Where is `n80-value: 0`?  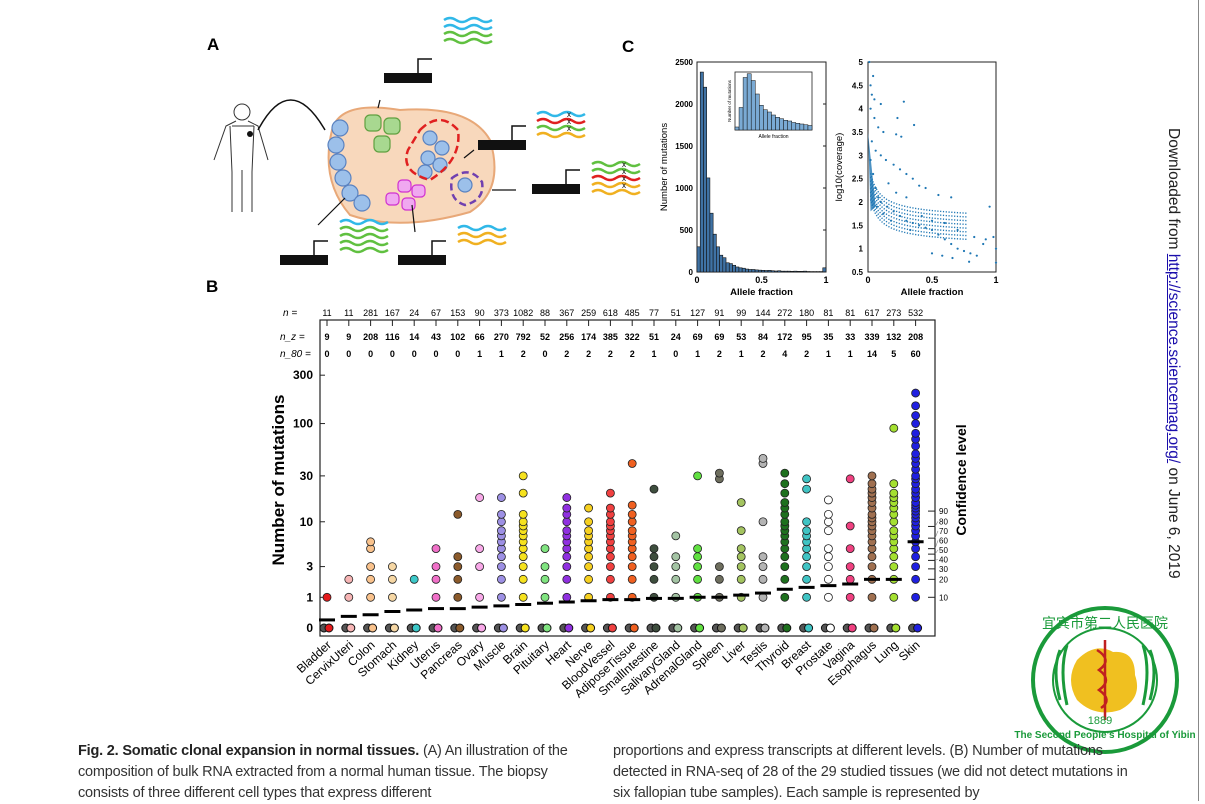 n80-value: 0 is located at coordinates (544, 354).